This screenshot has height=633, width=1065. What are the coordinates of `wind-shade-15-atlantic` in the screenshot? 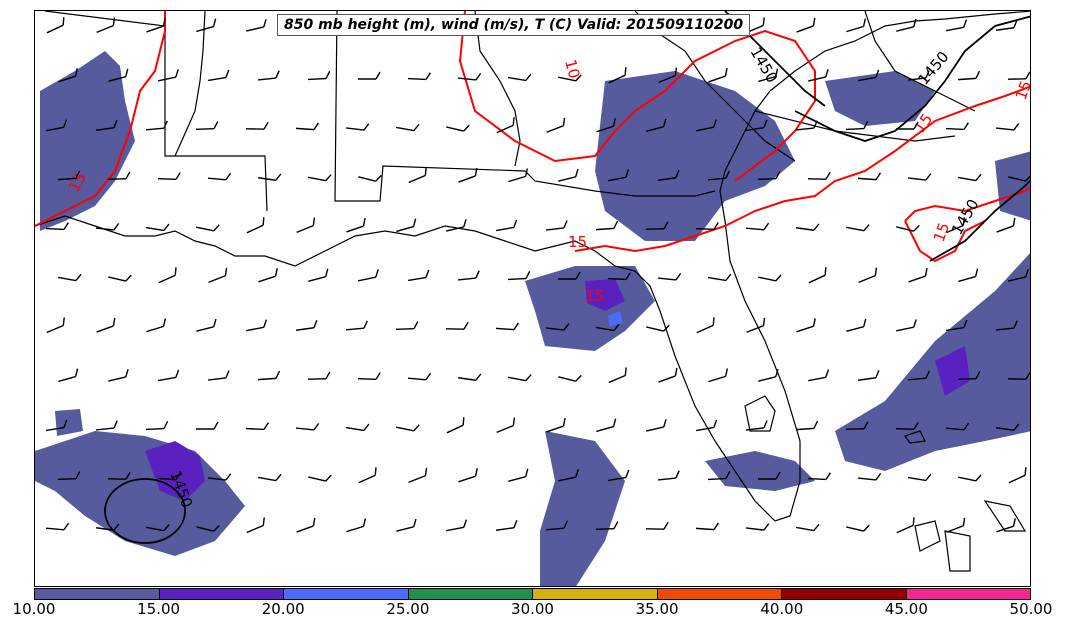 It's located at (952, 371).